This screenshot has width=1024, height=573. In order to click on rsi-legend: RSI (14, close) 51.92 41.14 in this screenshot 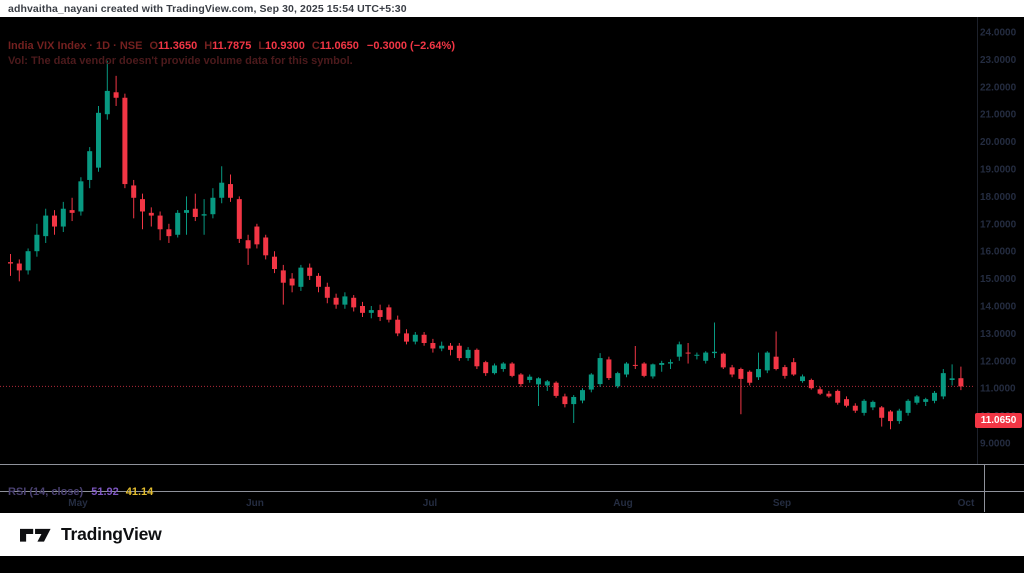, I will do `click(80, 492)`.